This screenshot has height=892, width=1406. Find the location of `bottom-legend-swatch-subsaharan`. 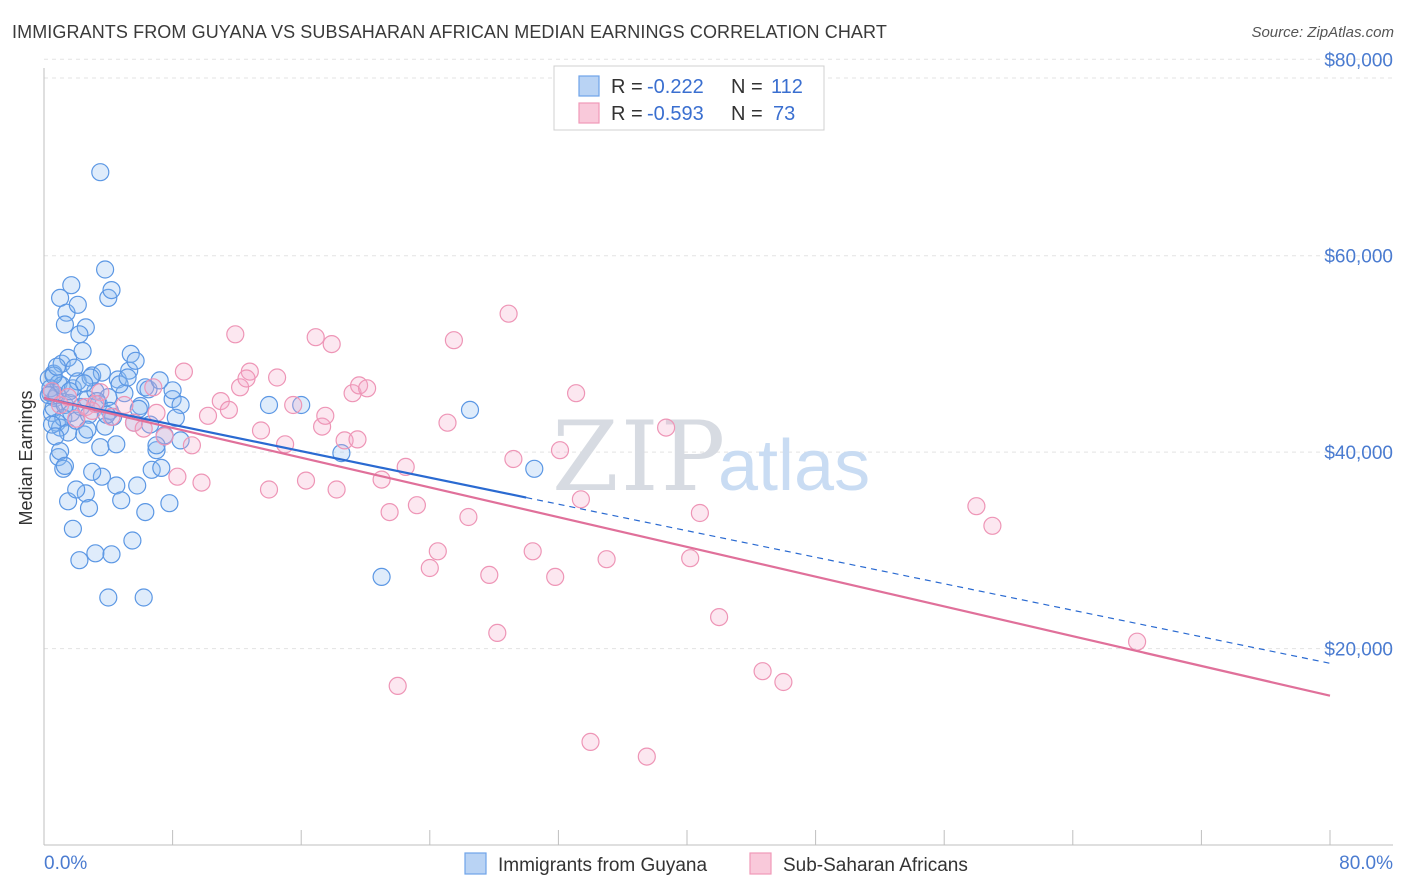

bottom-legend-swatch-subsaharan is located at coordinates (760, 863).